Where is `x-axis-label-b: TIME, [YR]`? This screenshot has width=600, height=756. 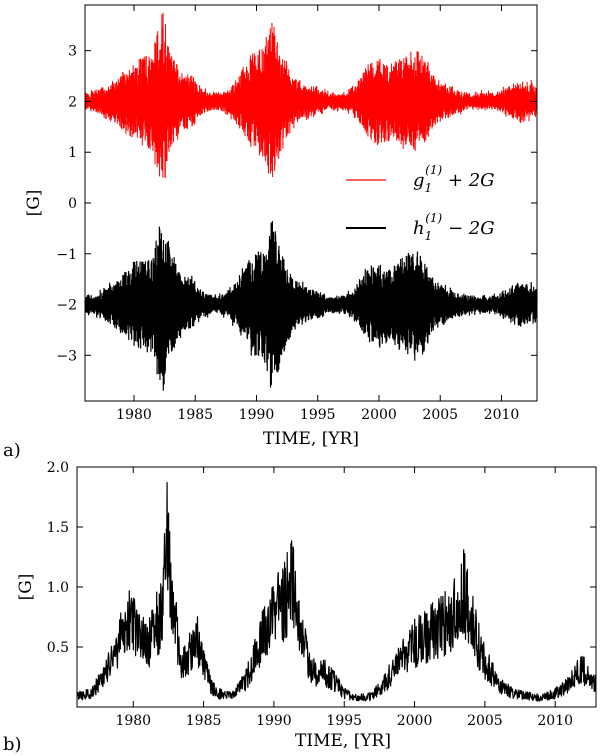 x-axis-label-b: TIME, [YR] is located at coordinates (343, 741).